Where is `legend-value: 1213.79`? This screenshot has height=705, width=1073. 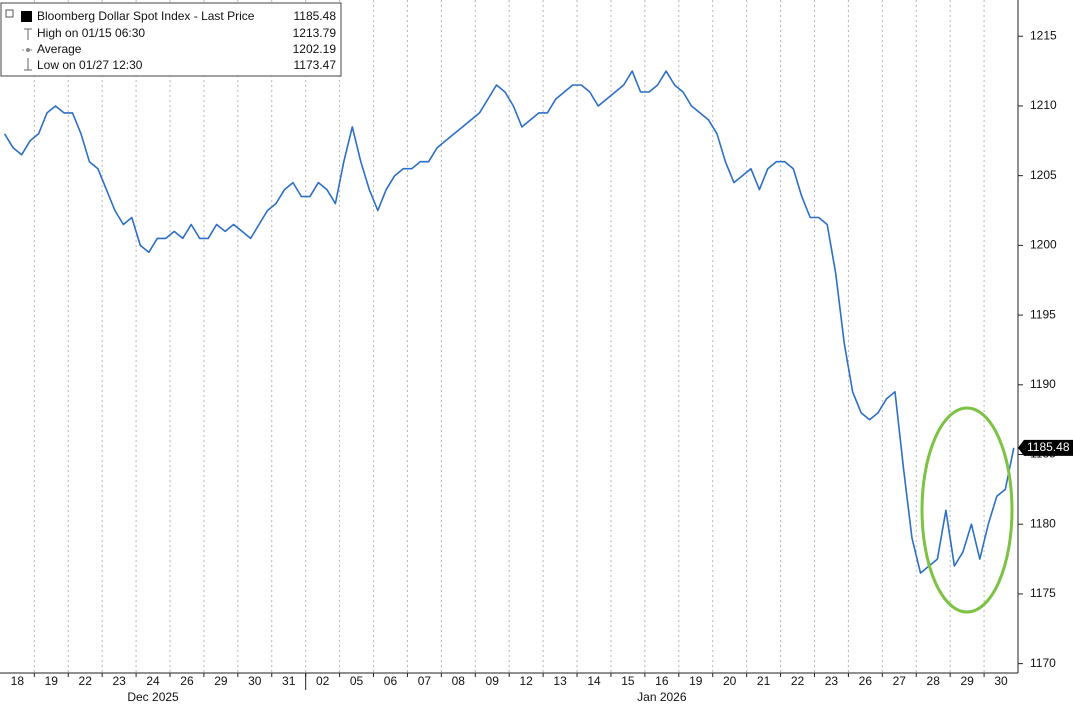 legend-value: 1213.79 is located at coordinates (315, 33).